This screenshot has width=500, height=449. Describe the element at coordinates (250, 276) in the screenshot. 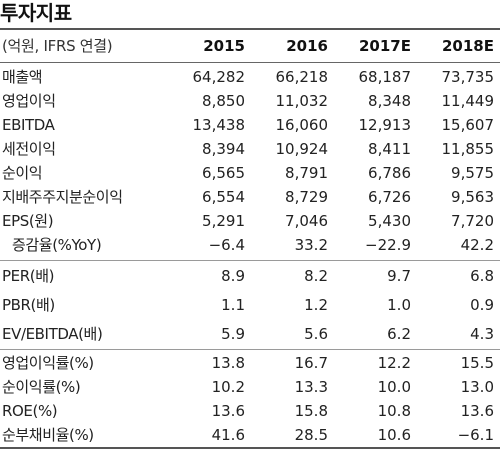

I see `table-row-per: PER(배) 8.9 8.2 9.7 6.8` at that location.